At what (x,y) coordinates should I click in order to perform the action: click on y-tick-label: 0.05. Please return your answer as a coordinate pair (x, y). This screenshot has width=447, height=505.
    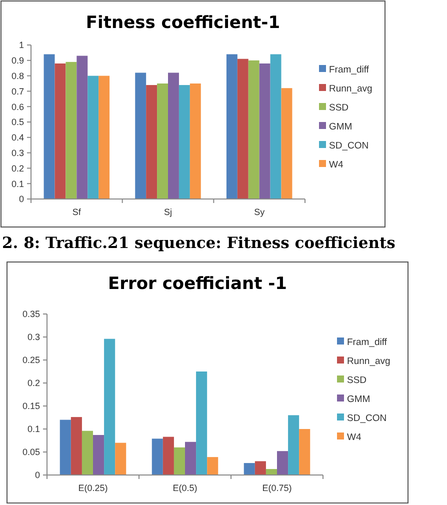
    Looking at the image, I should click on (31, 452).